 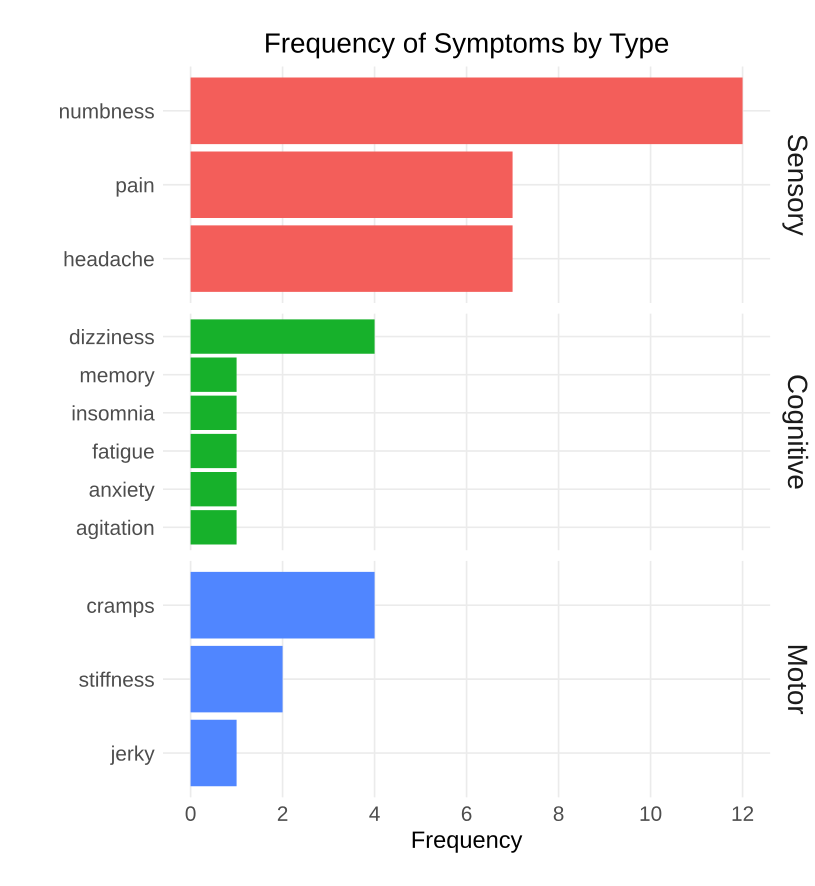 I want to click on y2-axis-title: Cognitive, so click(x=795, y=432).